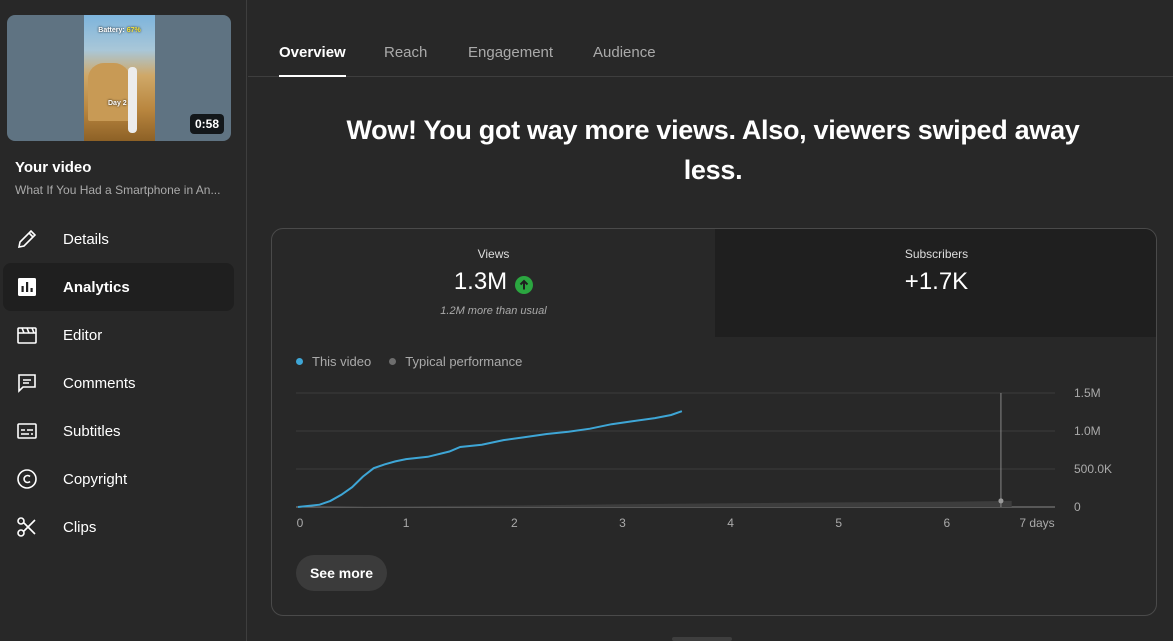 This screenshot has height=641, width=1173. What do you see at coordinates (27, 383) in the screenshot?
I see `comment-icon` at bounding box center [27, 383].